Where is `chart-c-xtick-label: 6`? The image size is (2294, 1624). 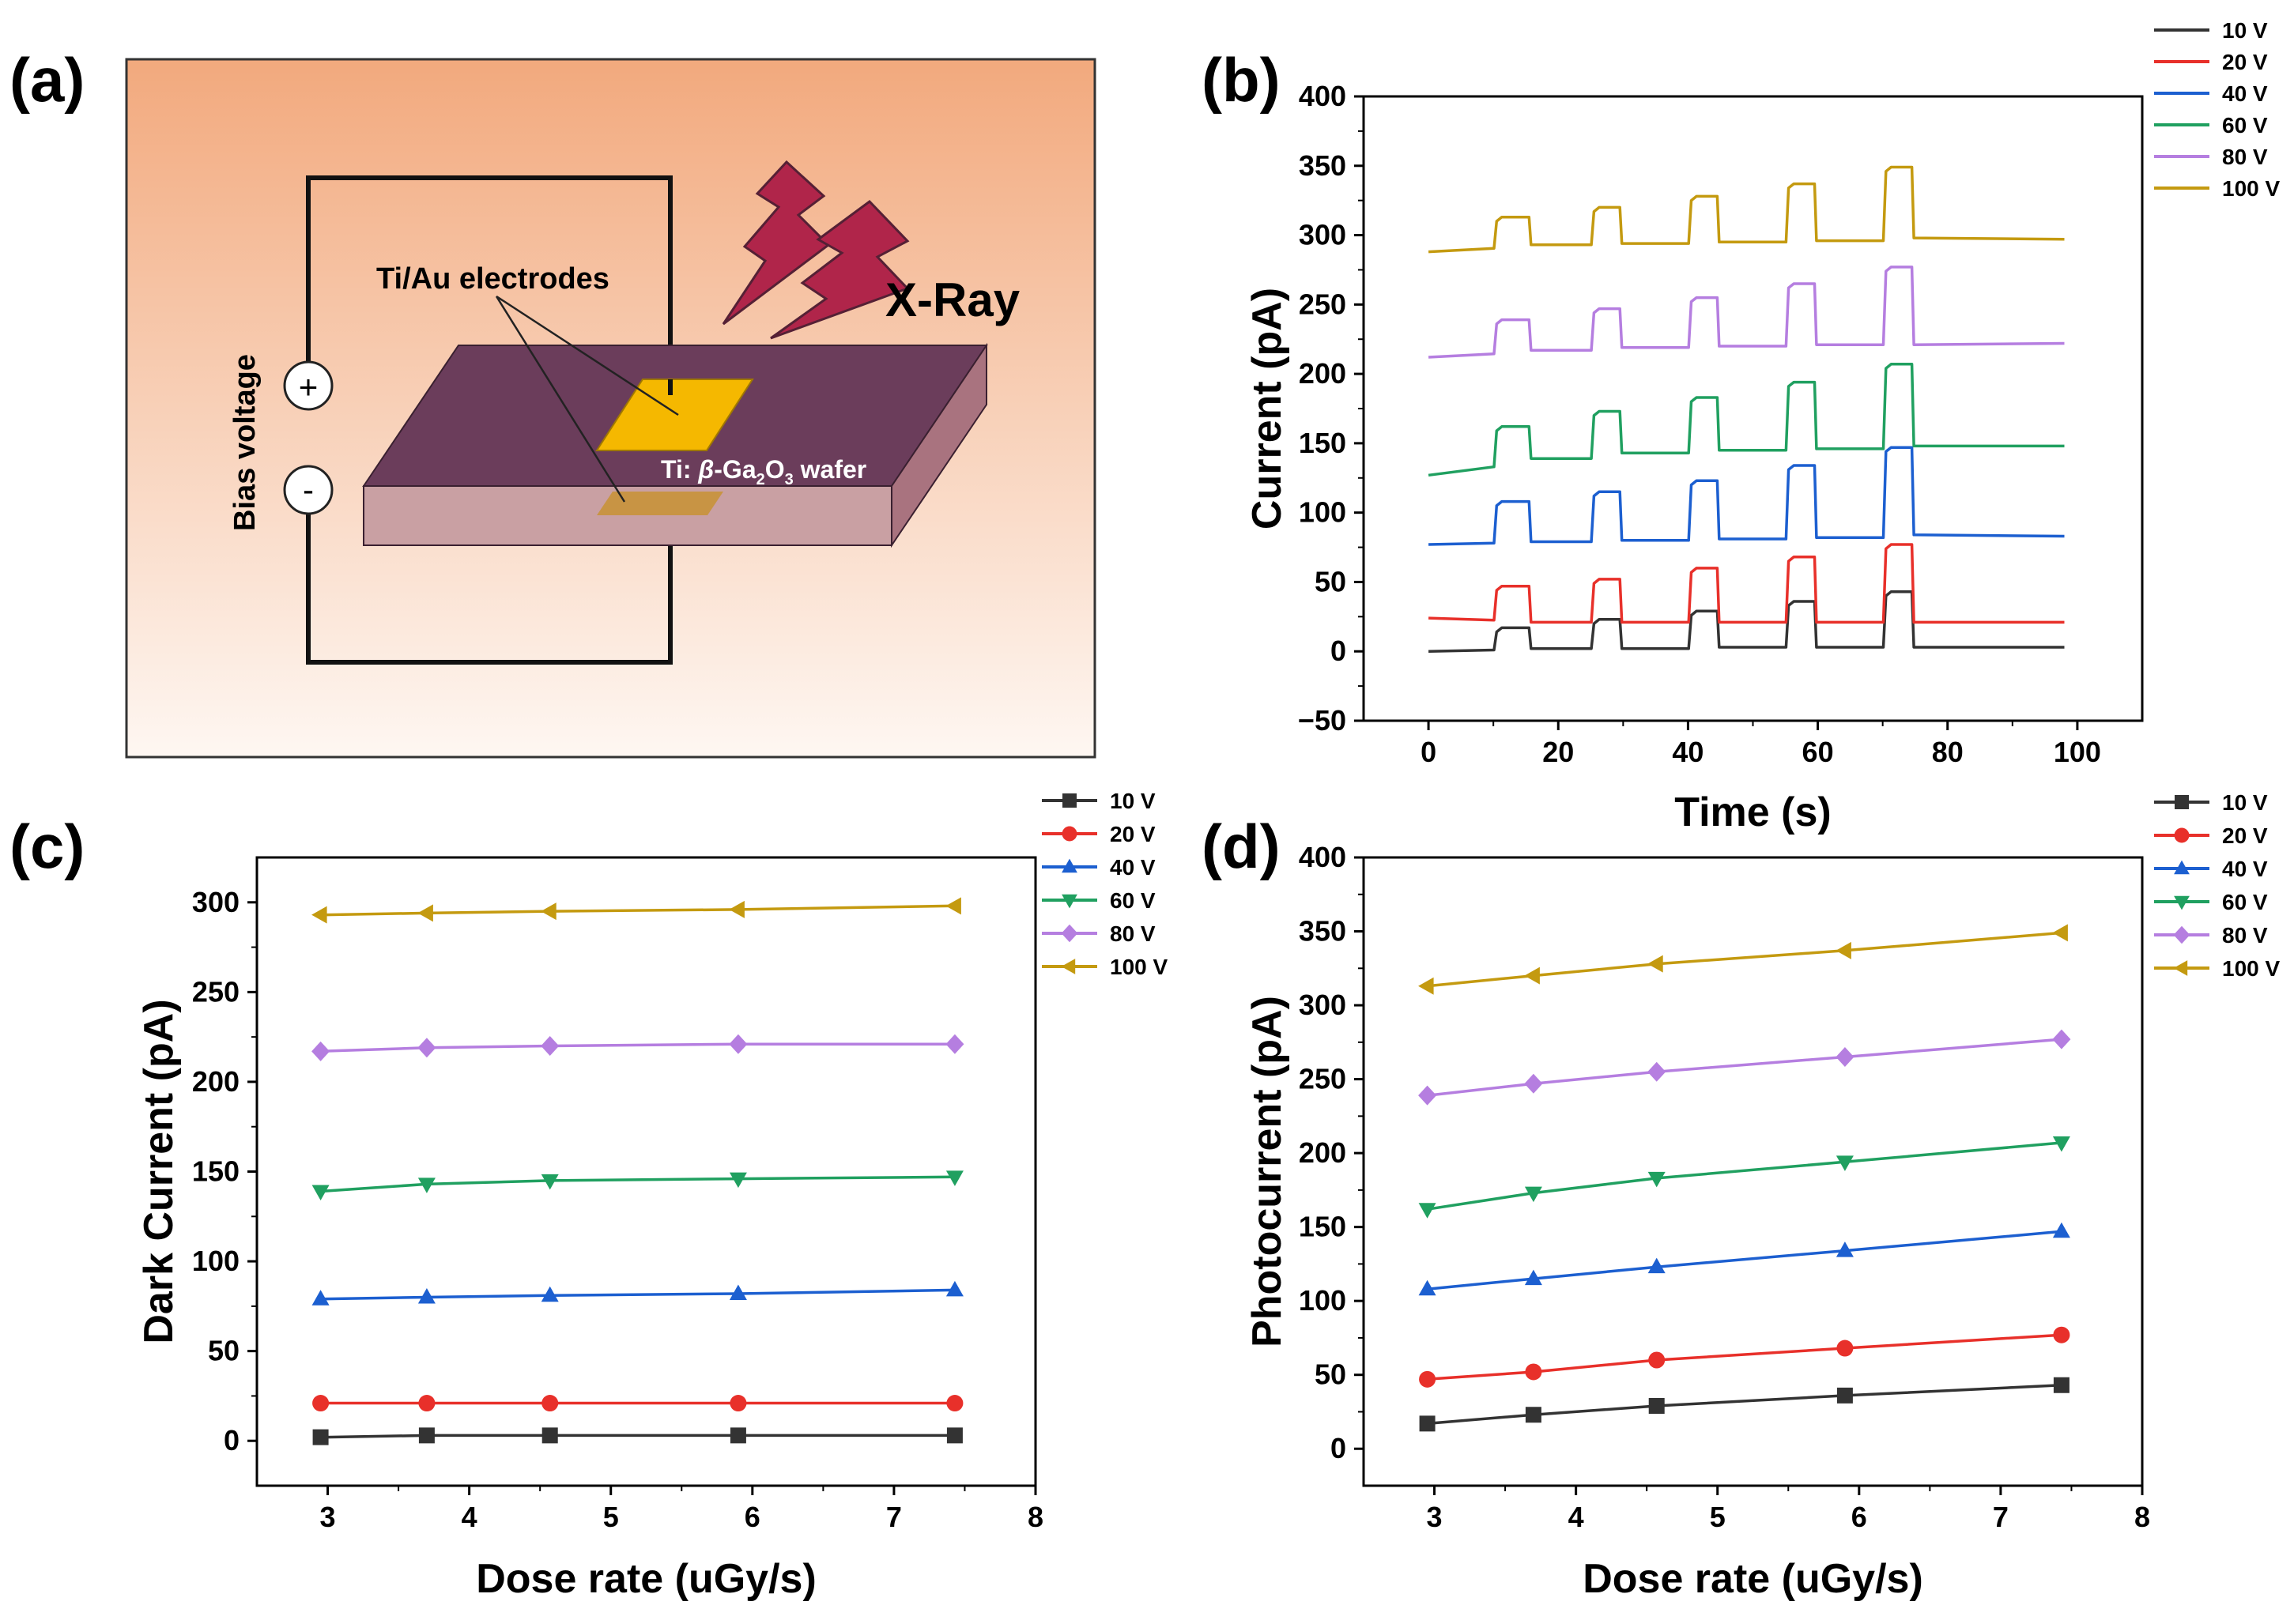
chart-c-xtick-label: 6 is located at coordinates (752, 1517).